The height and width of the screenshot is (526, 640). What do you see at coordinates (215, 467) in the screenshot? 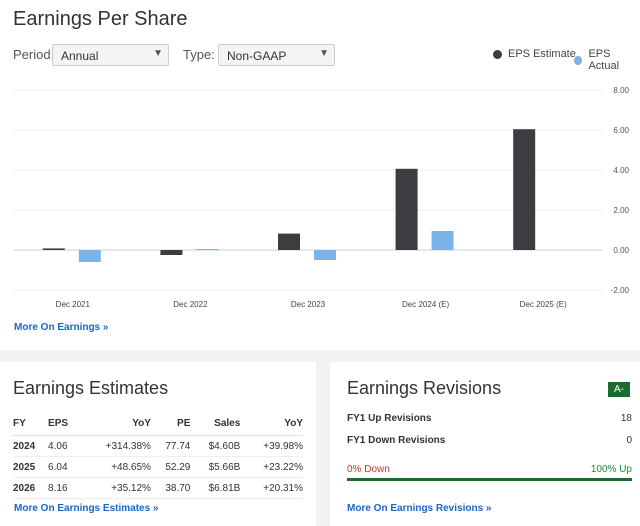
I see `cell-sales: $5.66B` at bounding box center [215, 467].